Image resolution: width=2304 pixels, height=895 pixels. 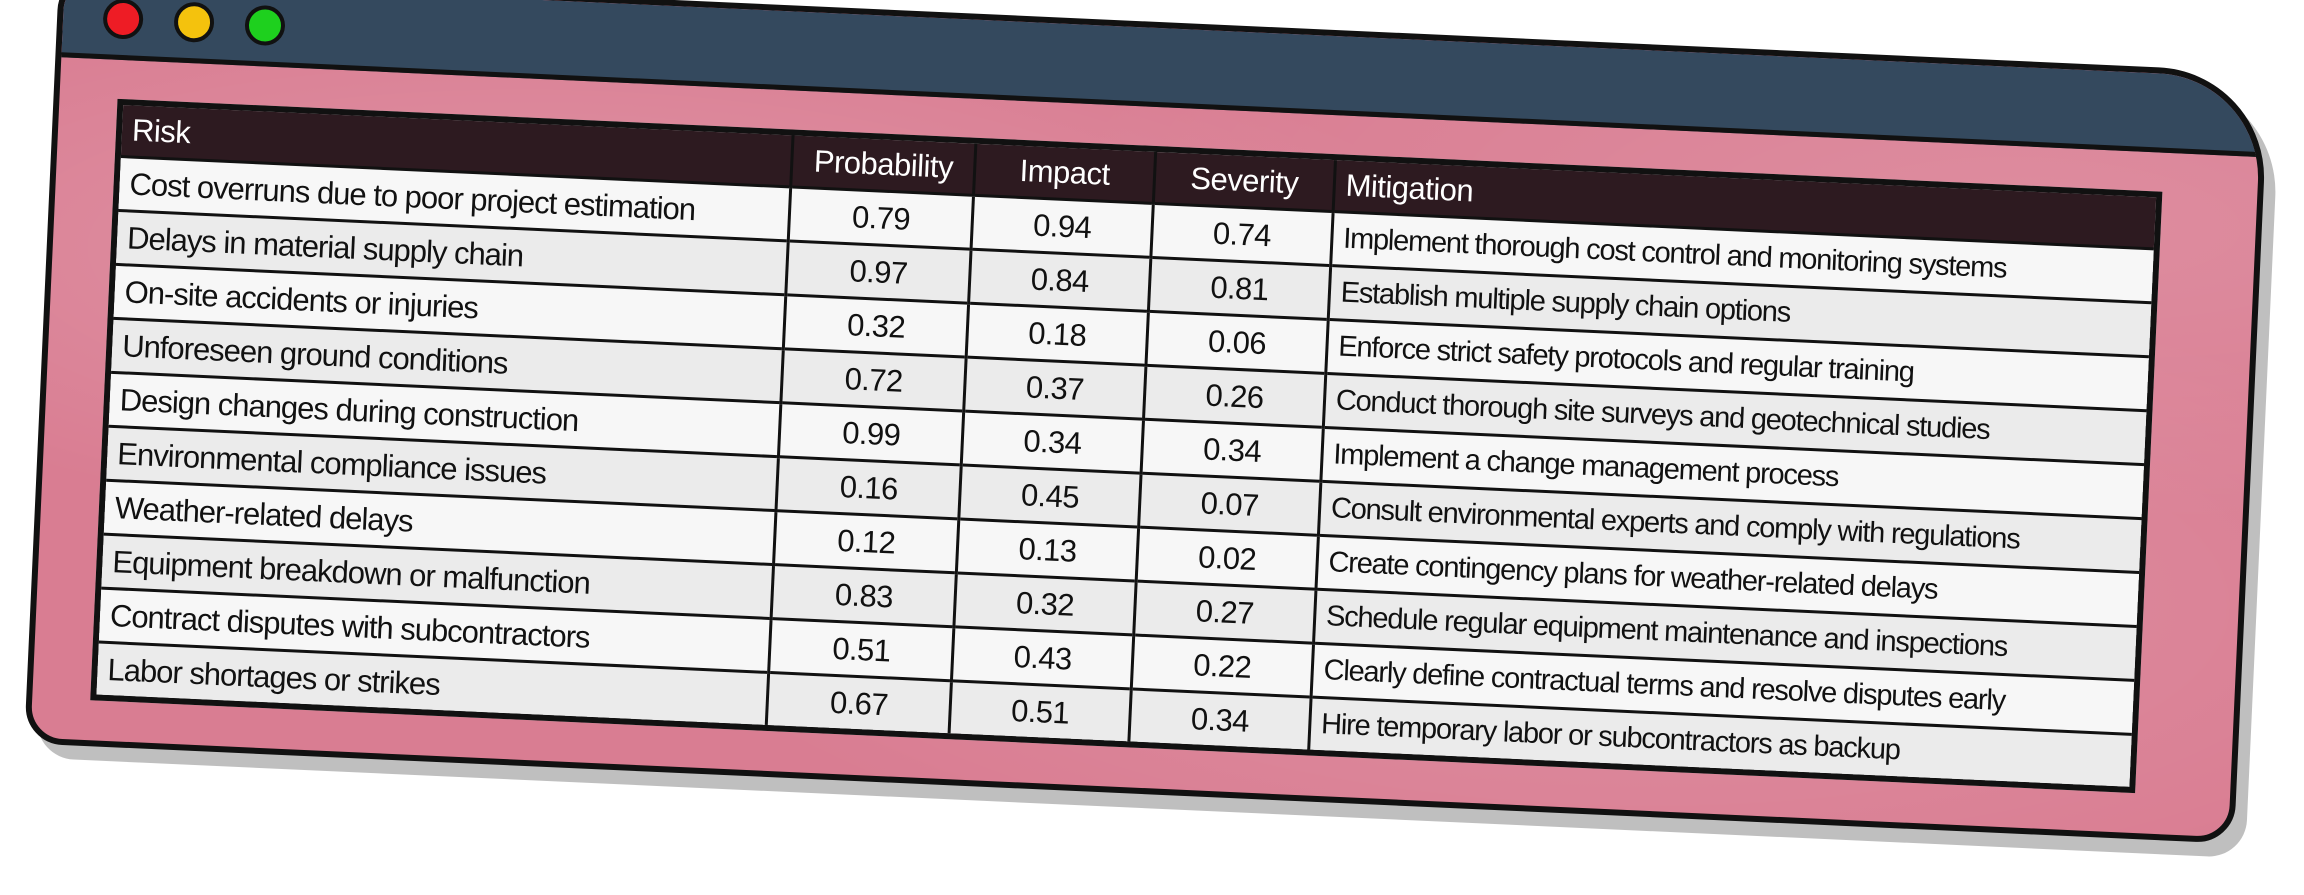 I want to click on cell-impact: 0.84, so click(x=1059, y=280).